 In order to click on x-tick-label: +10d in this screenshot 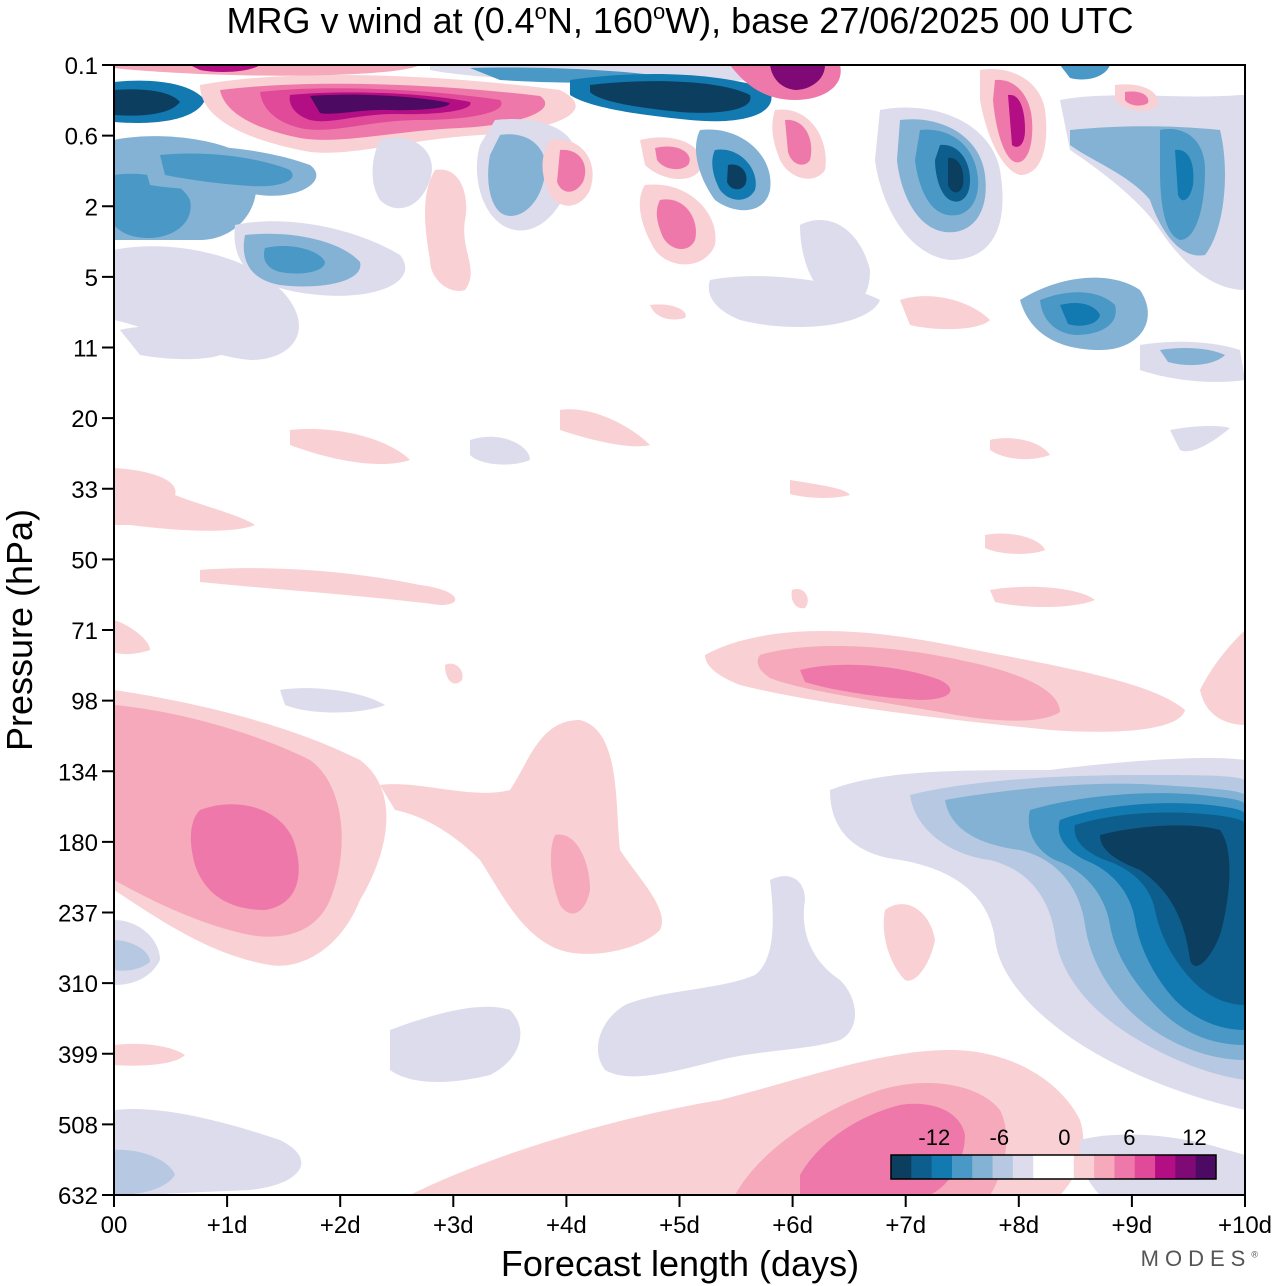, I will do `click(1245, 1225)`.